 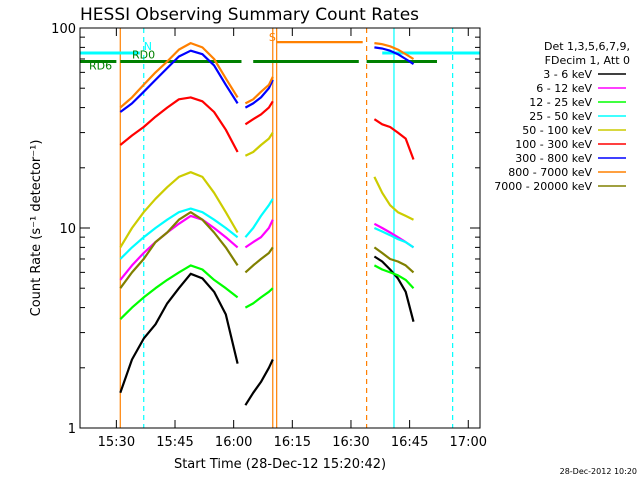 What do you see at coordinates (249, 15) in the screenshot?
I see `chart-title: HESSI Observing Summary Count Rates` at bounding box center [249, 15].